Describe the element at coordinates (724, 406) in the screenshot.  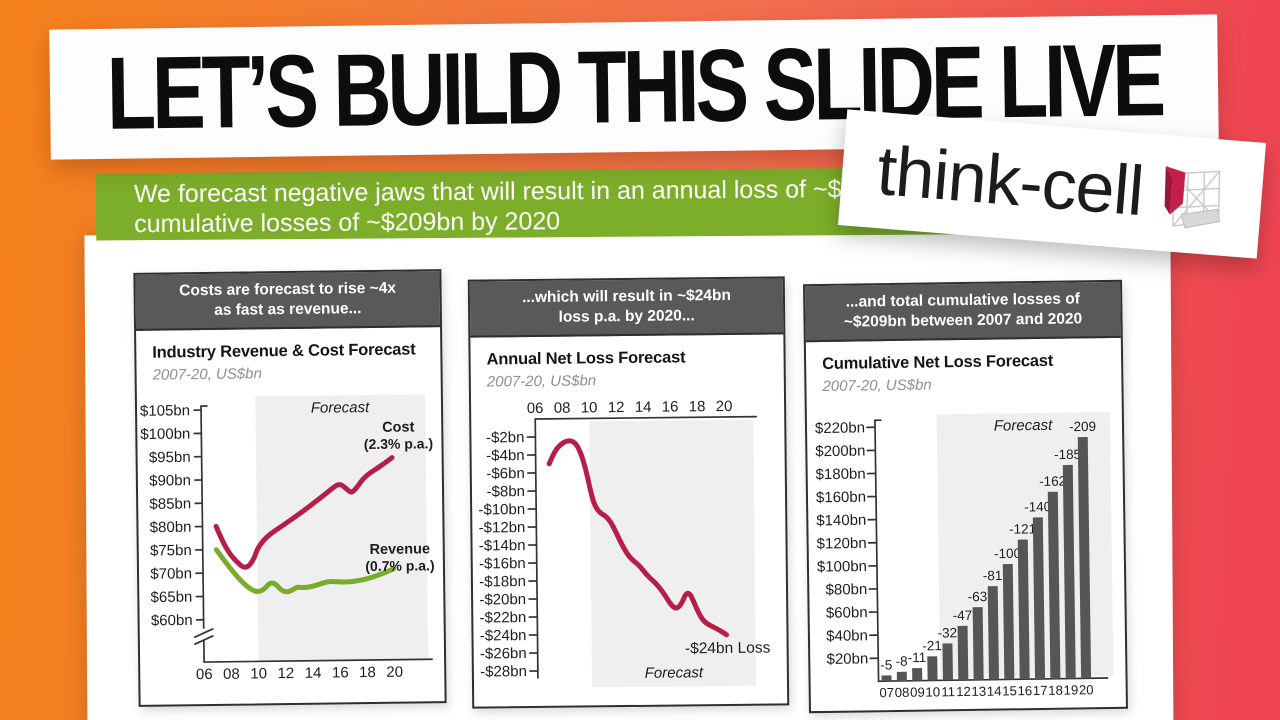
I see `svg-text: 20` at that location.